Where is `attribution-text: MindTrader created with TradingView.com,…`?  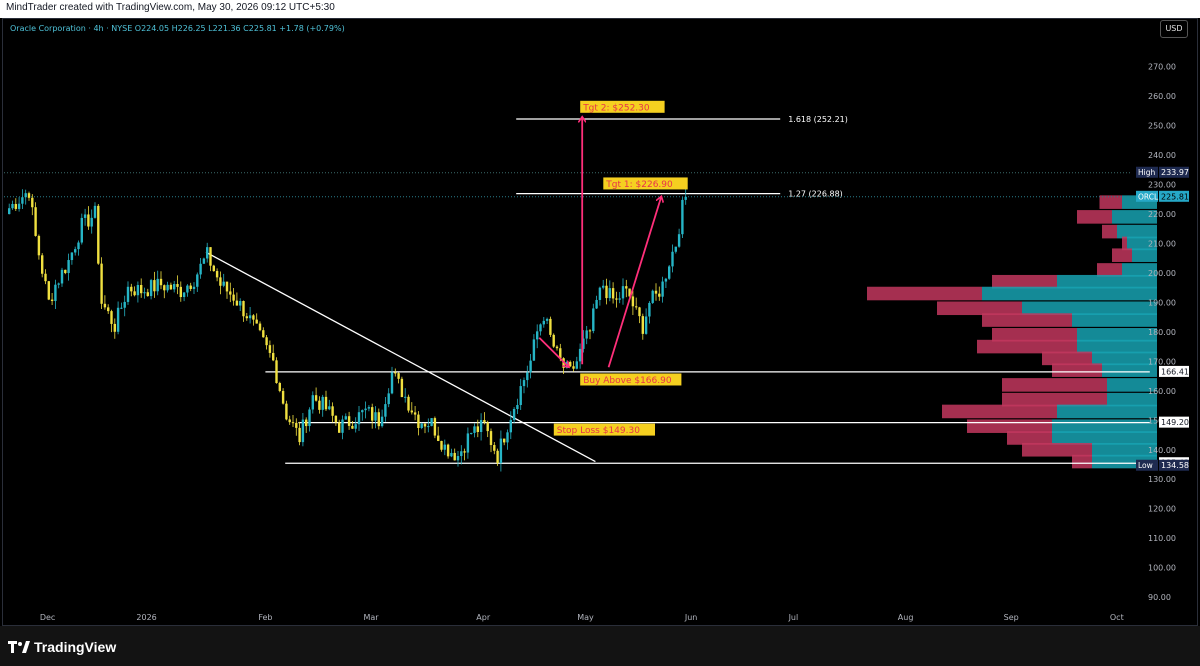
attribution-text: MindTrader created with TradingView.com,… is located at coordinates (170, 7).